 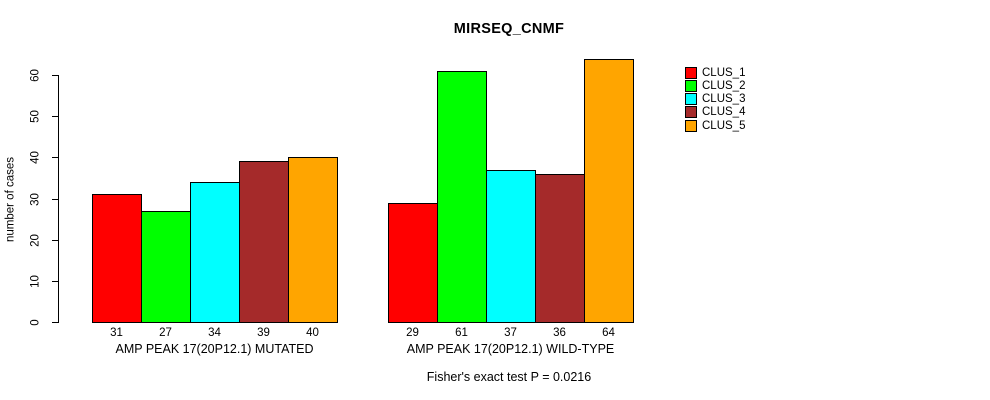 I want to click on legend-label: CLUS_5, so click(x=724, y=126).